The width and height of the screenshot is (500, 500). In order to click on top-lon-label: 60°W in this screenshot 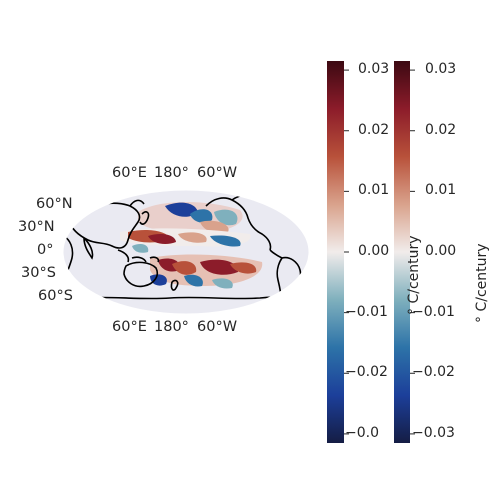, I will do `click(217, 173)`.